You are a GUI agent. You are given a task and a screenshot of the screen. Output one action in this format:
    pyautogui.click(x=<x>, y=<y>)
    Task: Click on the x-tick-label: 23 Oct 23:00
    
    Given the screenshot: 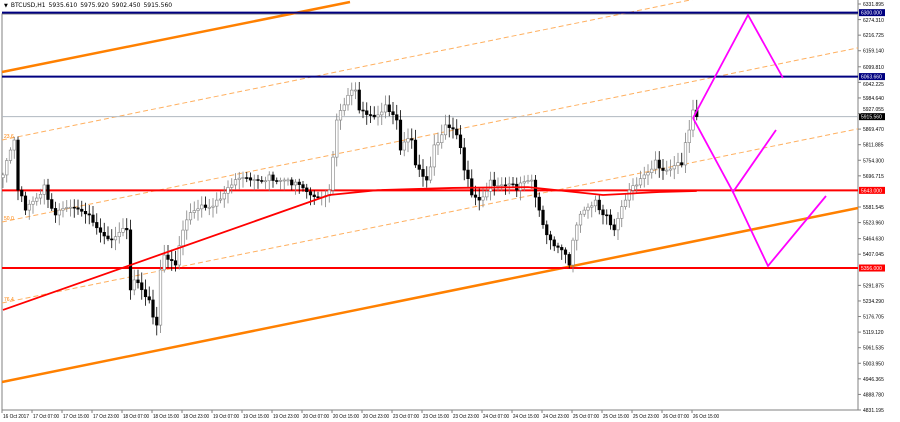 What is the action you would take?
    pyautogui.click(x=466, y=417)
    